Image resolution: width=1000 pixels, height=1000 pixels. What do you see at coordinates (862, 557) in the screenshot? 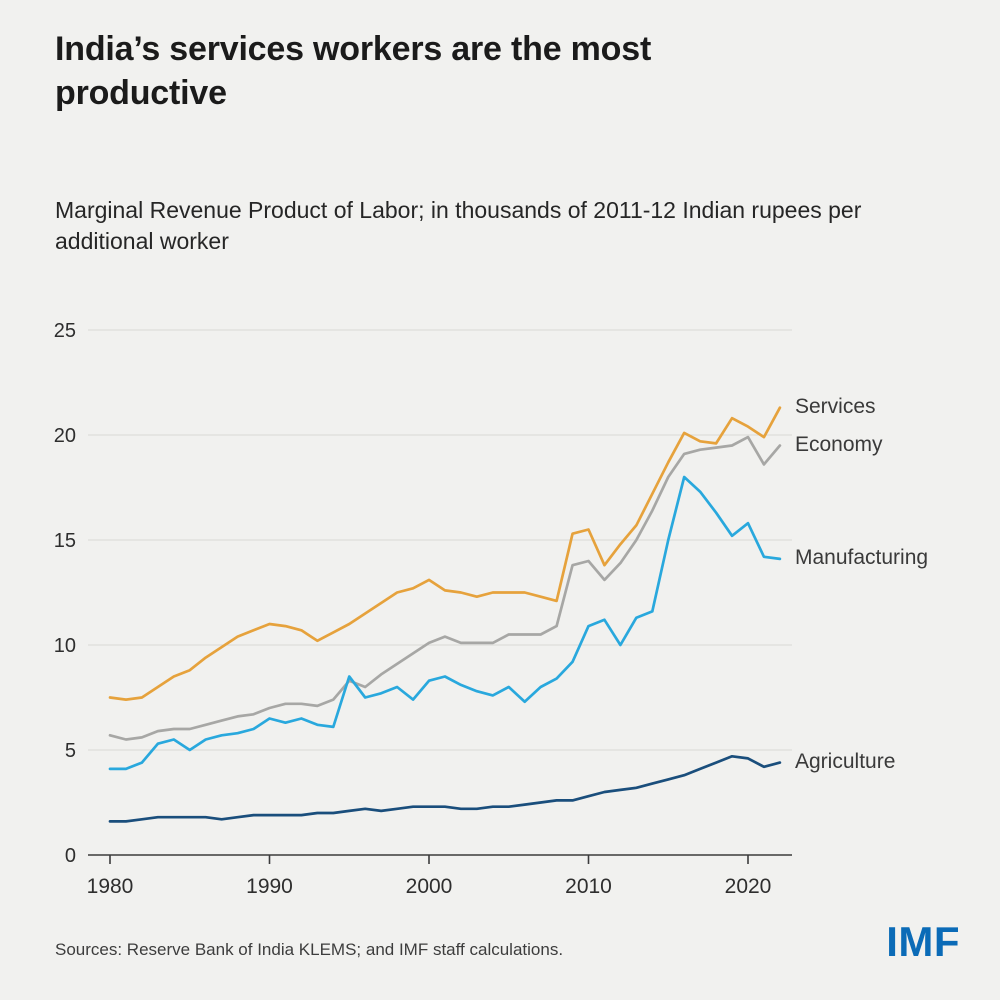
I see `series-label-manufacturing: Manufacturing` at bounding box center [862, 557].